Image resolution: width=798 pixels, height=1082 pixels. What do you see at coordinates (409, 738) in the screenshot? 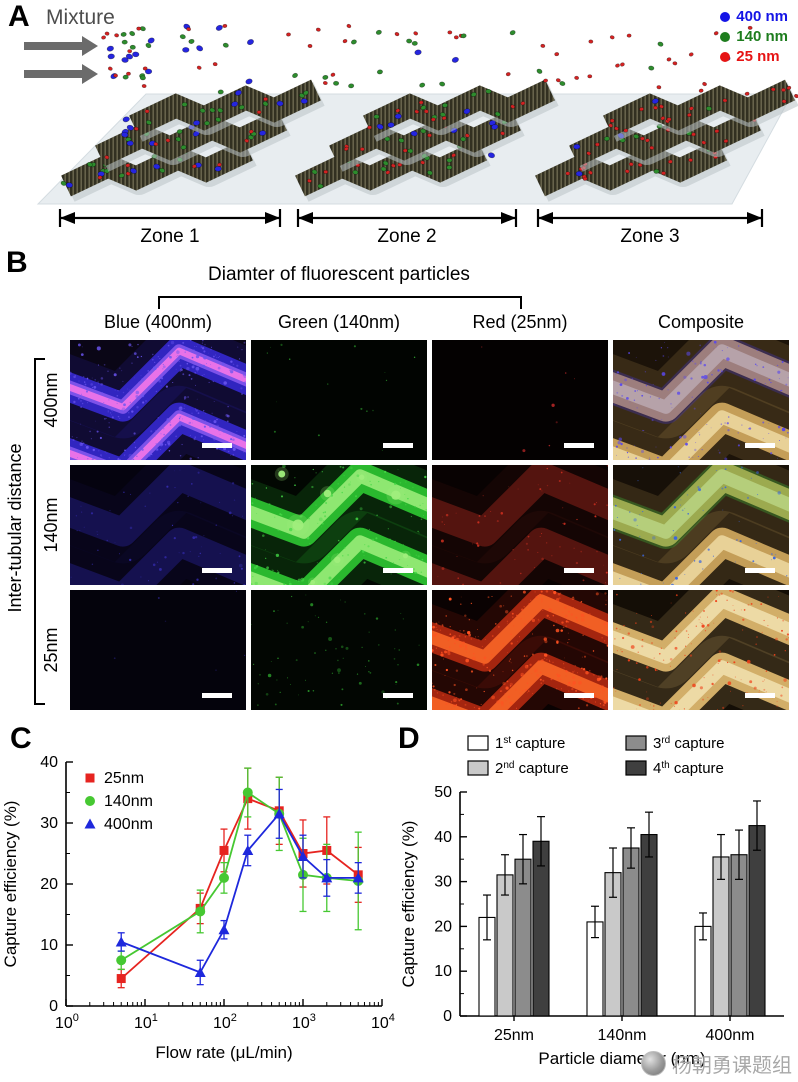
I see `panel-d-label: D` at bounding box center [409, 738].